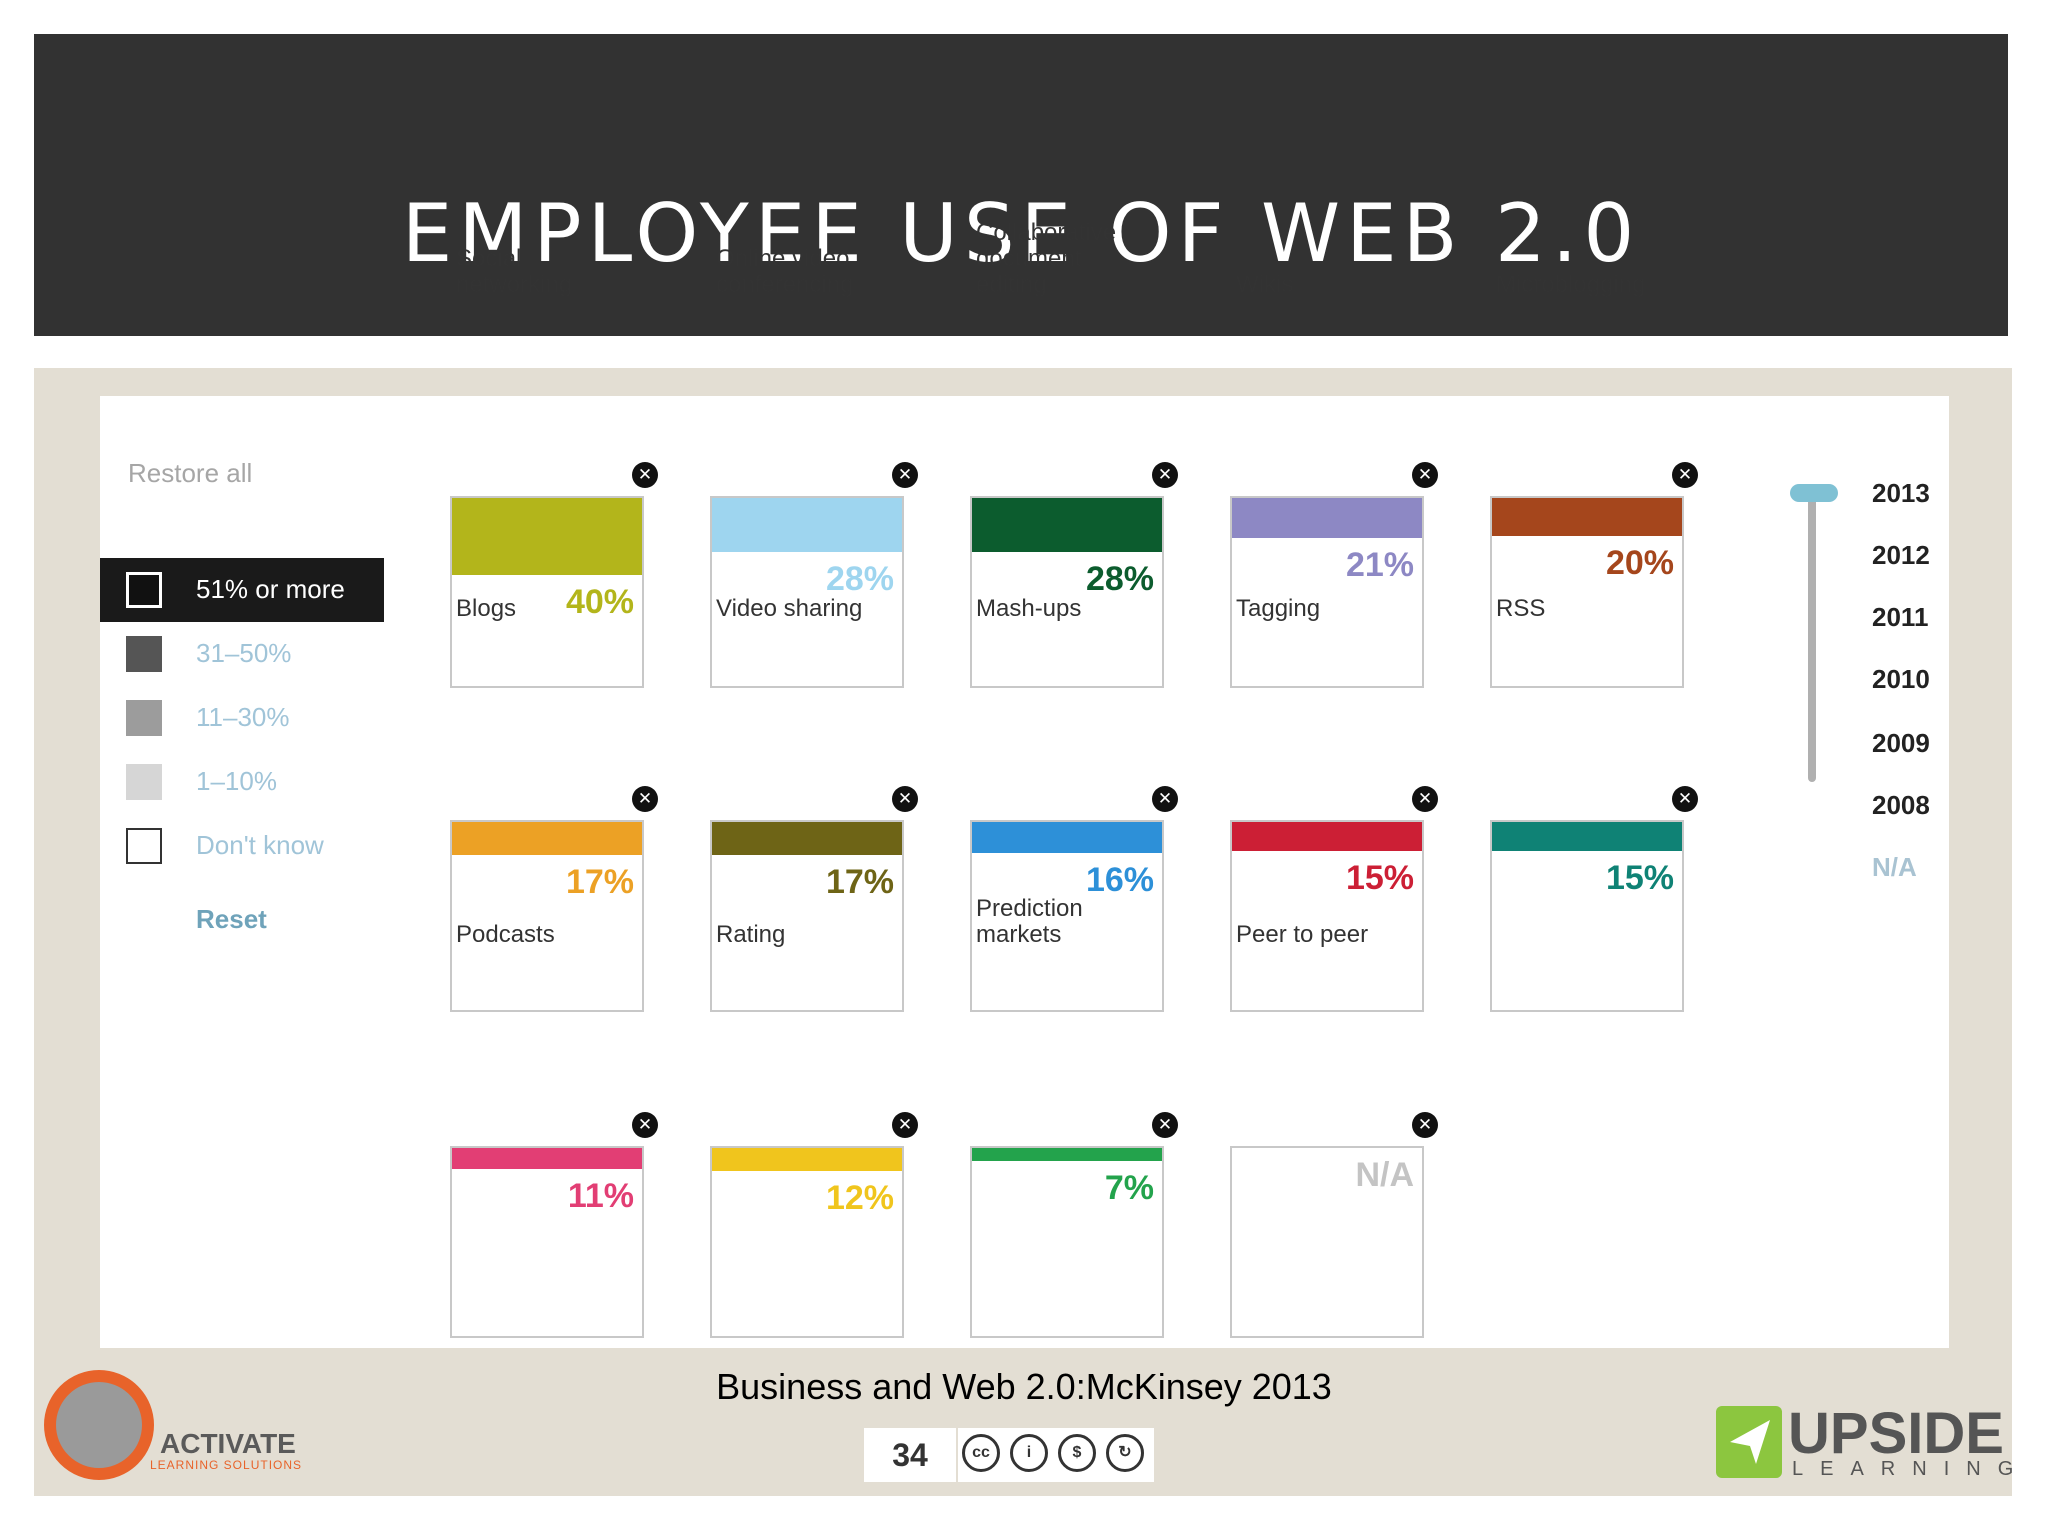  Describe the element at coordinates (1384, 1175) in the screenshot. I see `card-value: N/A` at that location.